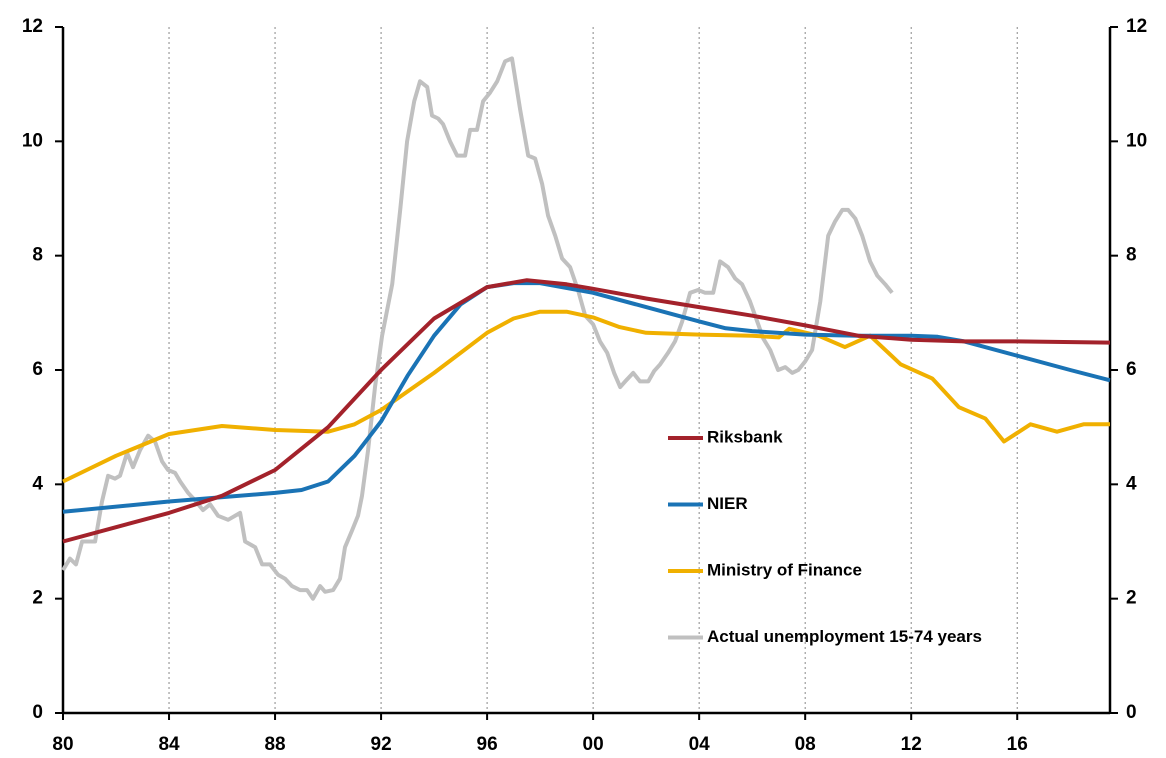 This screenshot has height=758, width=1166. What do you see at coordinates (37, 712) in the screenshot?
I see `y-tick-label: 0` at bounding box center [37, 712].